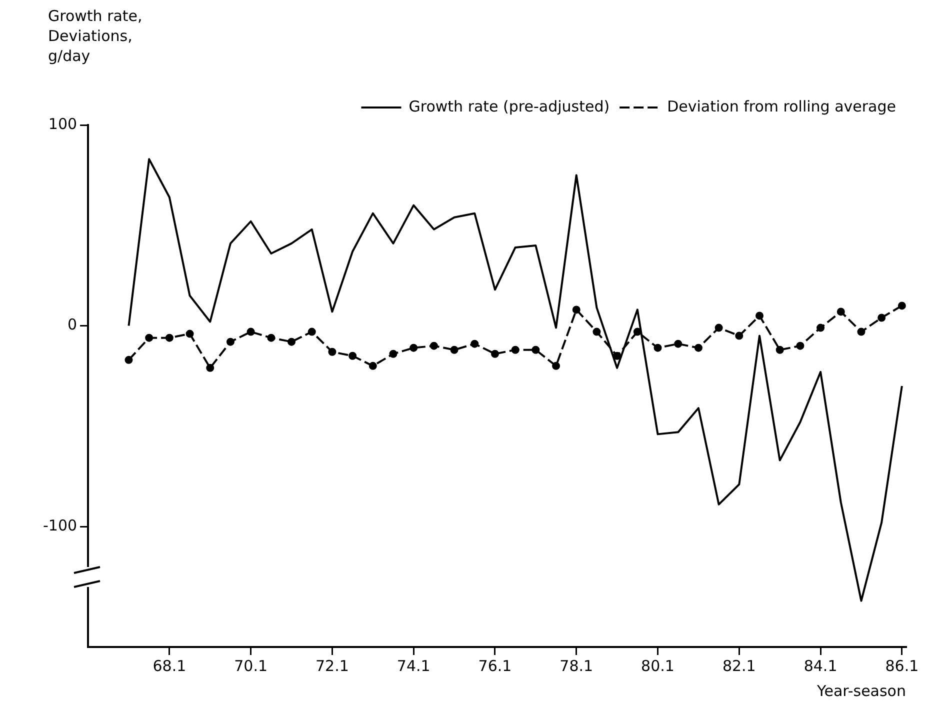 Image resolution: width=932 pixels, height=711 pixels. I want to click on x-axis-title: Year-season, so click(861, 691).